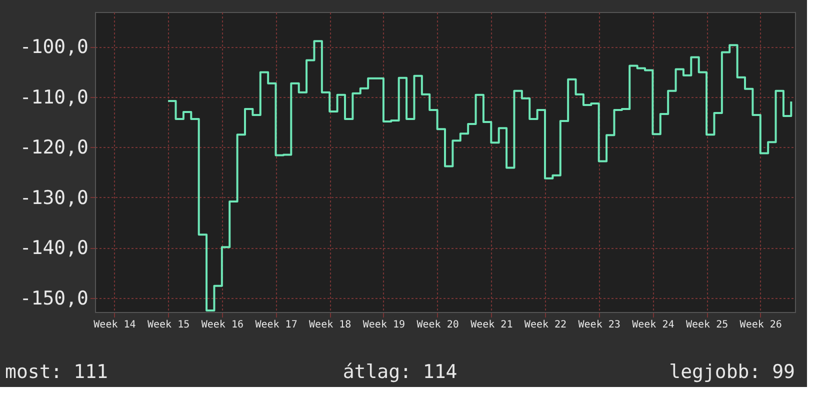 The image size is (824, 402). What do you see at coordinates (54, 197) in the screenshot?
I see `y-tick-label: -130,0` at bounding box center [54, 197].